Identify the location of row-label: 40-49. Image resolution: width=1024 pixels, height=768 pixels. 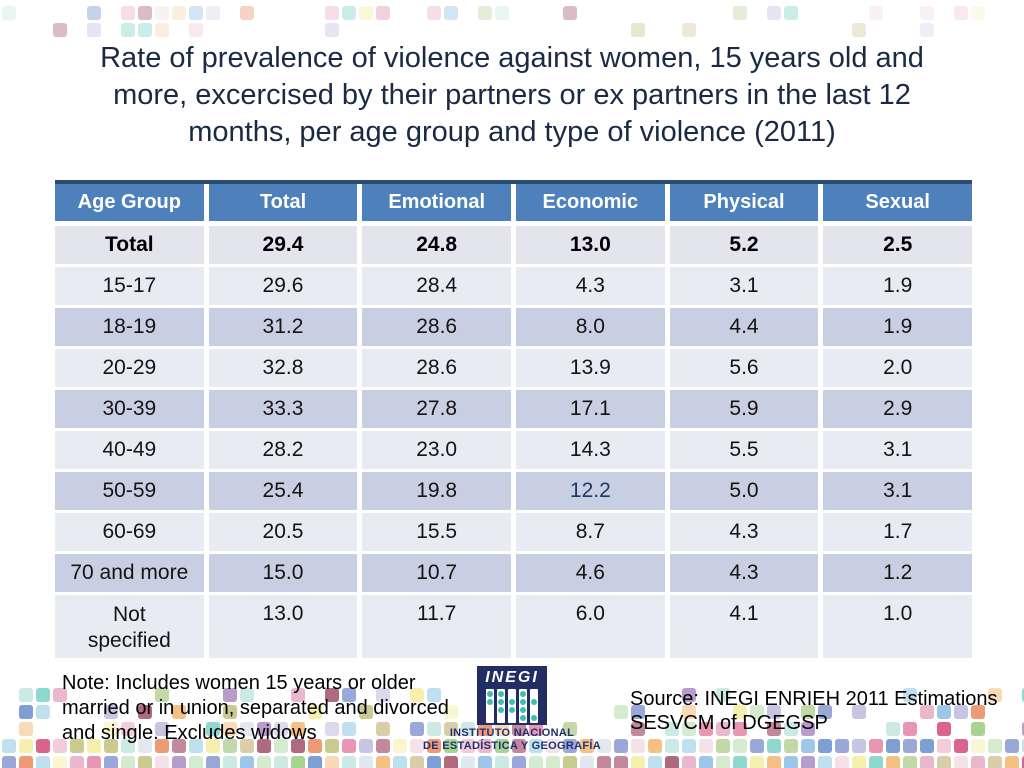
(129, 450).